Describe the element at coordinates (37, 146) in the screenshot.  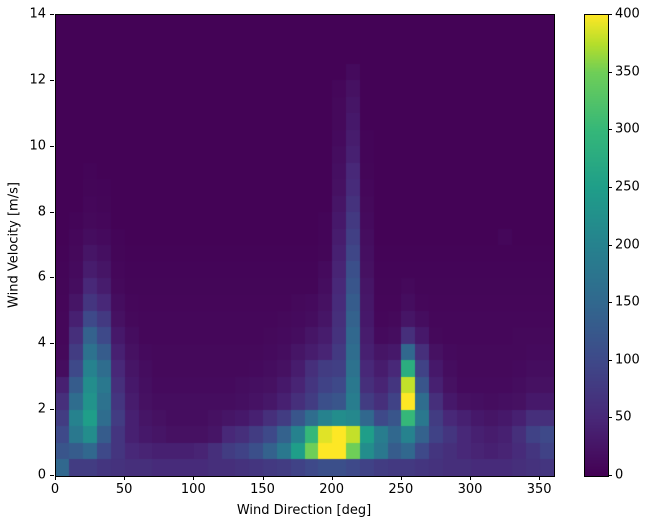
I see `y-tick-label: 10` at that location.